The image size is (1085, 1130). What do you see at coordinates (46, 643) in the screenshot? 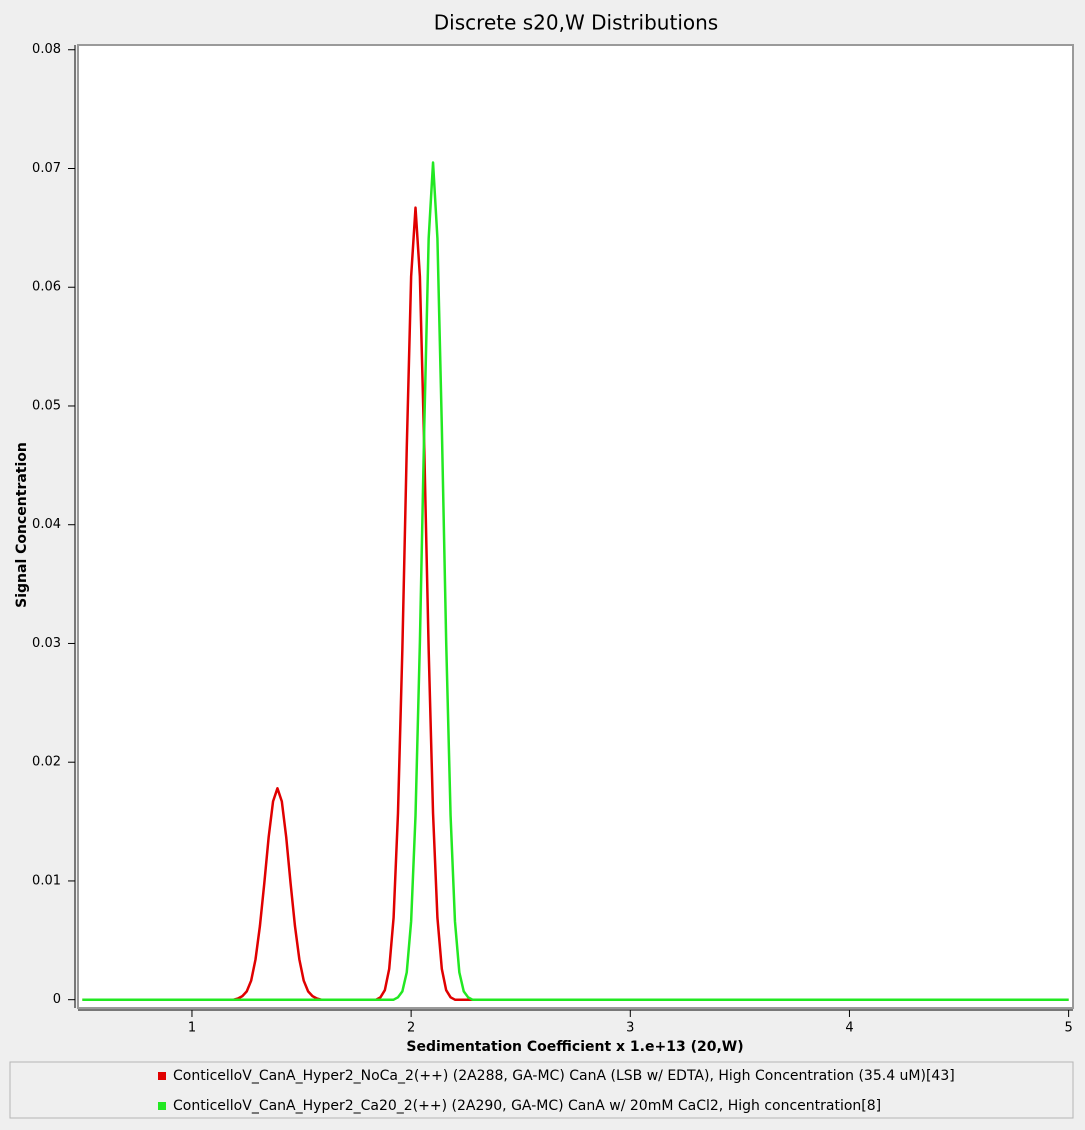
I see `y-tick-label: 0.03` at bounding box center [46, 643].